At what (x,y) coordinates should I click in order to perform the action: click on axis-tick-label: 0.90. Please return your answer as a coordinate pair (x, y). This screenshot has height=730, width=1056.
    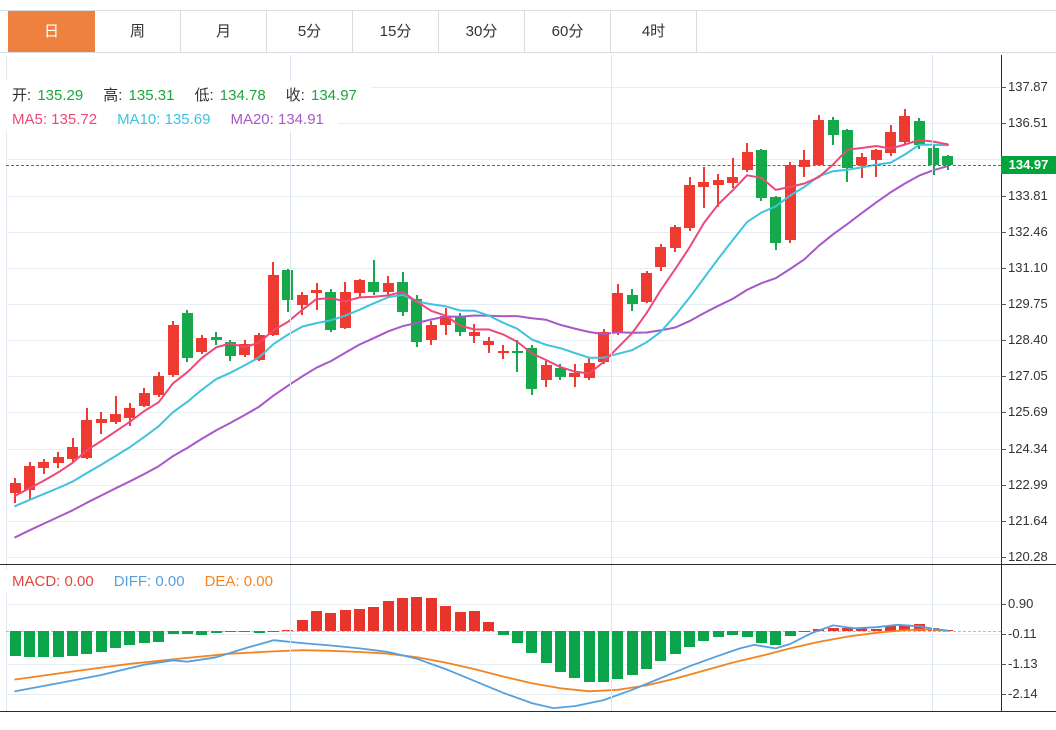
    Looking at the image, I should click on (1021, 604).